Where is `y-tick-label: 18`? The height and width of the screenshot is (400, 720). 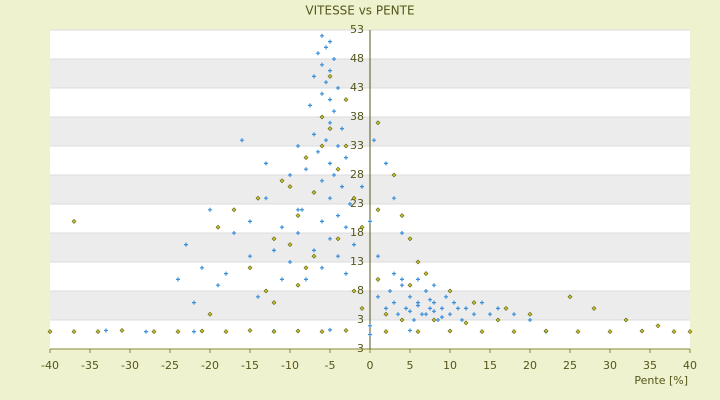 y-tick-label: 18 is located at coordinates (357, 232).